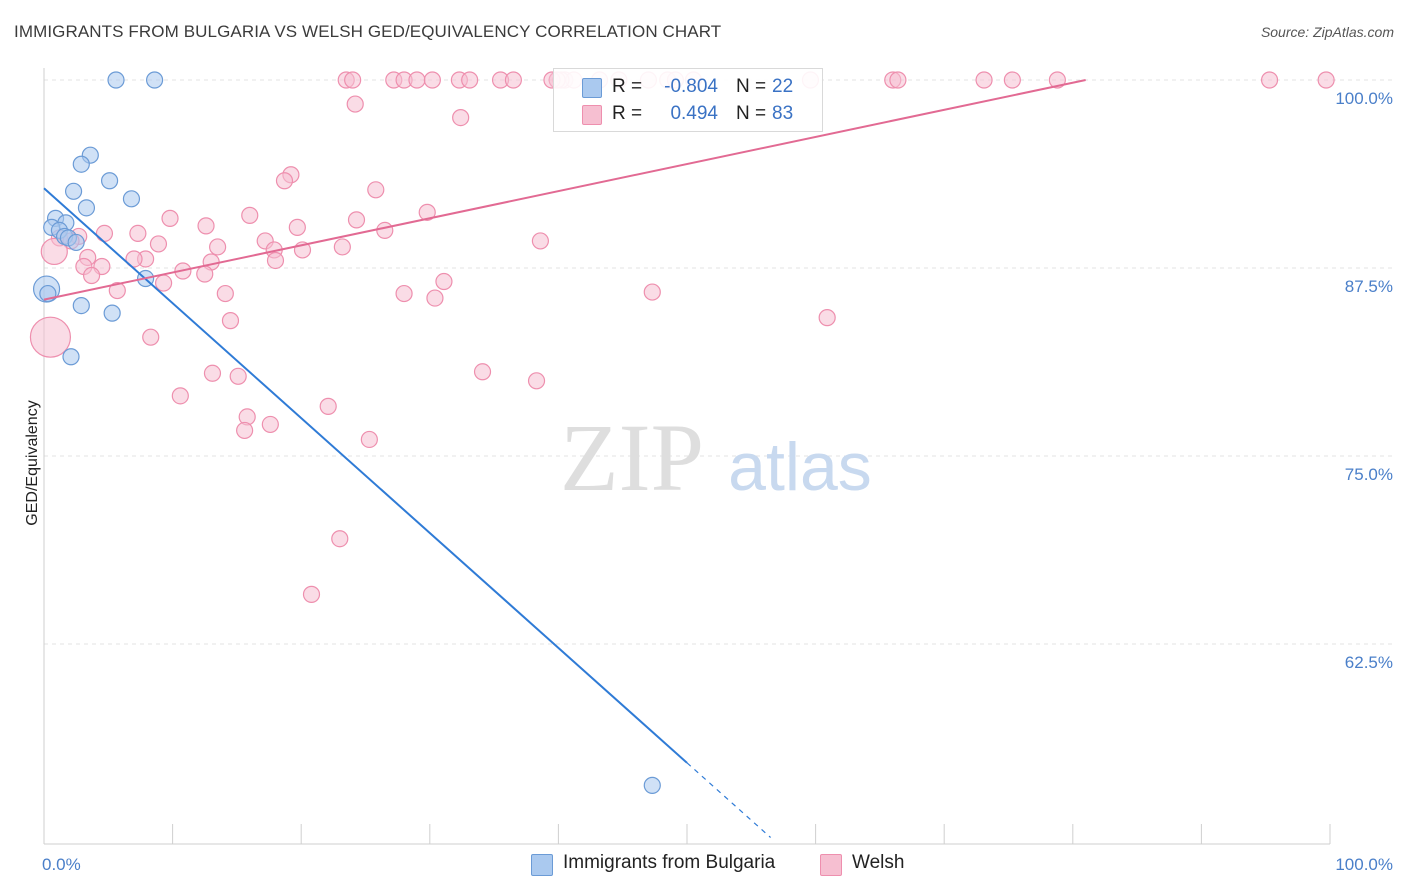 The image size is (1406, 892). What do you see at coordinates (694, 113) in the screenshot?
I see `legend-r-value: 0.494` at bounding box center [694, 113].